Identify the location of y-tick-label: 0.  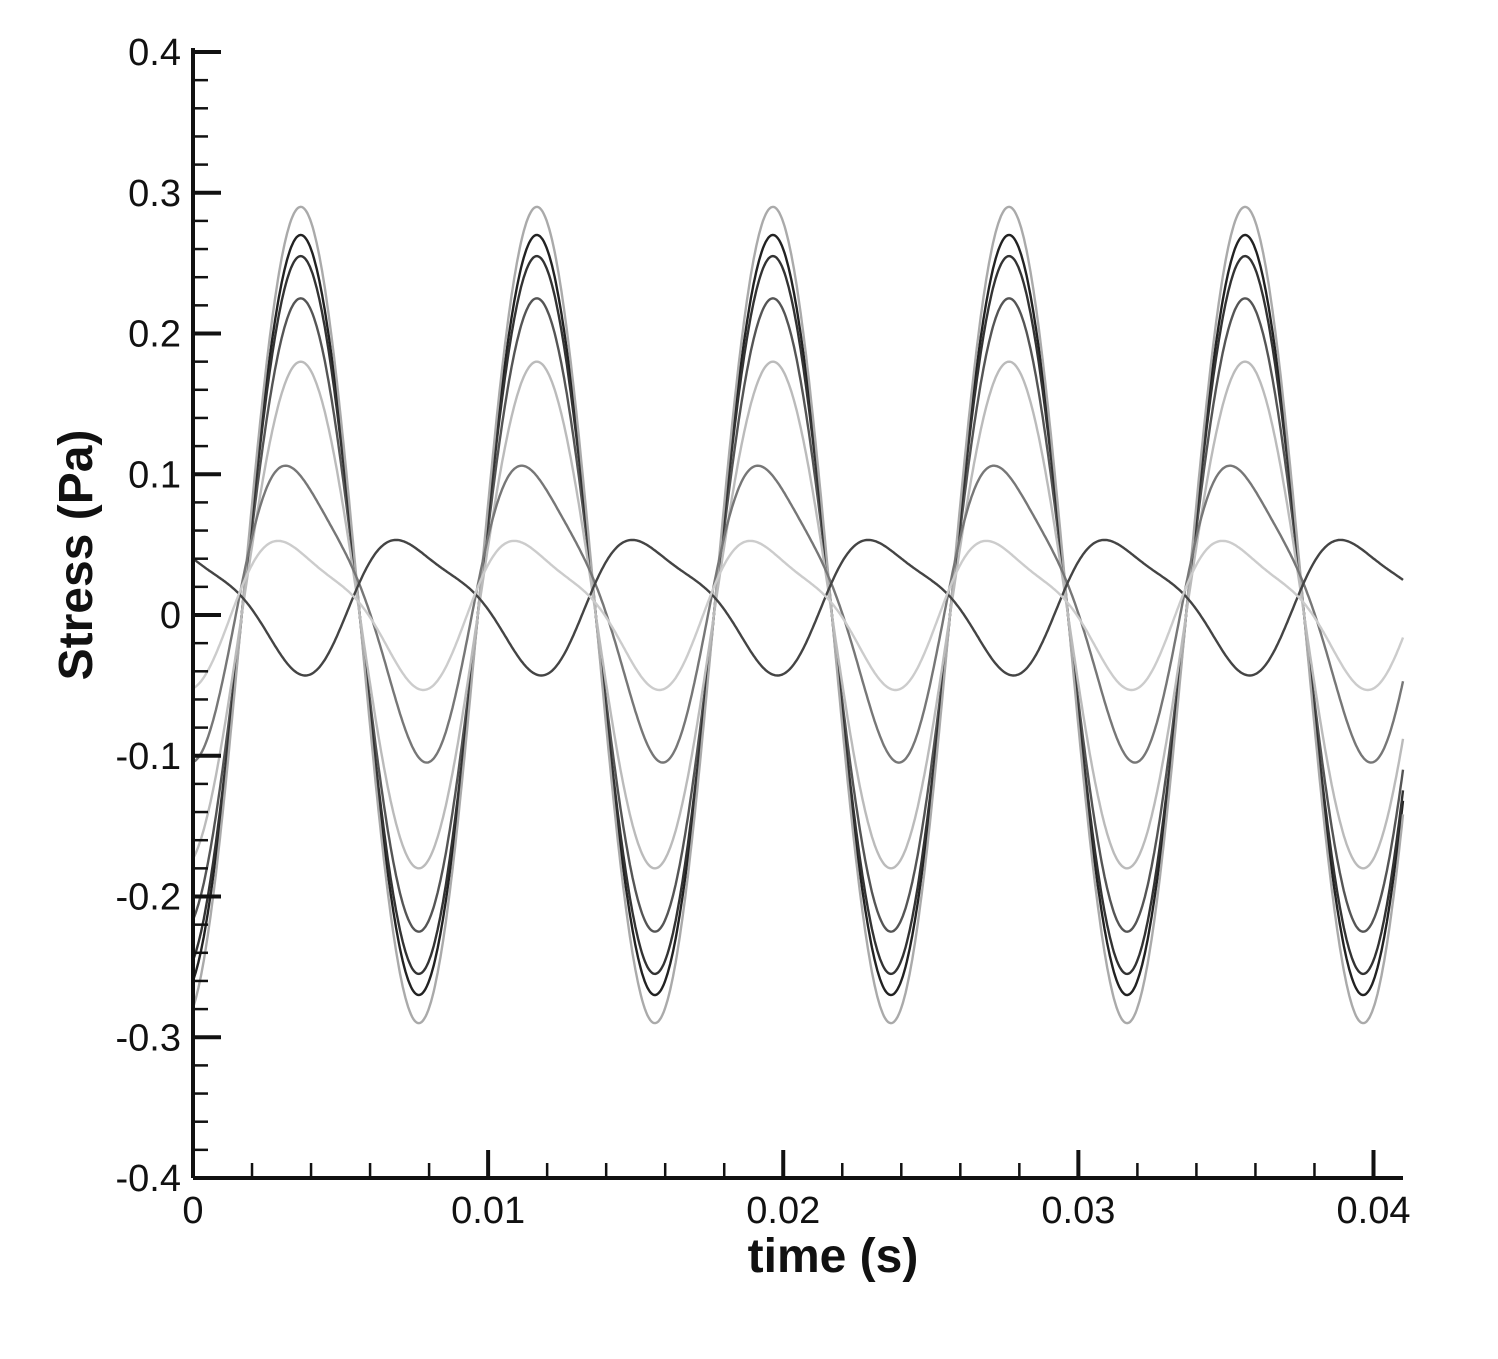
(170, 616).